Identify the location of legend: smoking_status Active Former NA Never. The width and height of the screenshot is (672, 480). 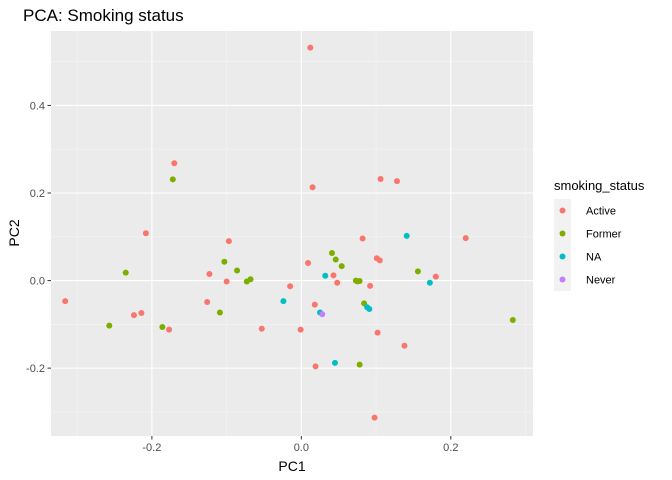
(599, 234).